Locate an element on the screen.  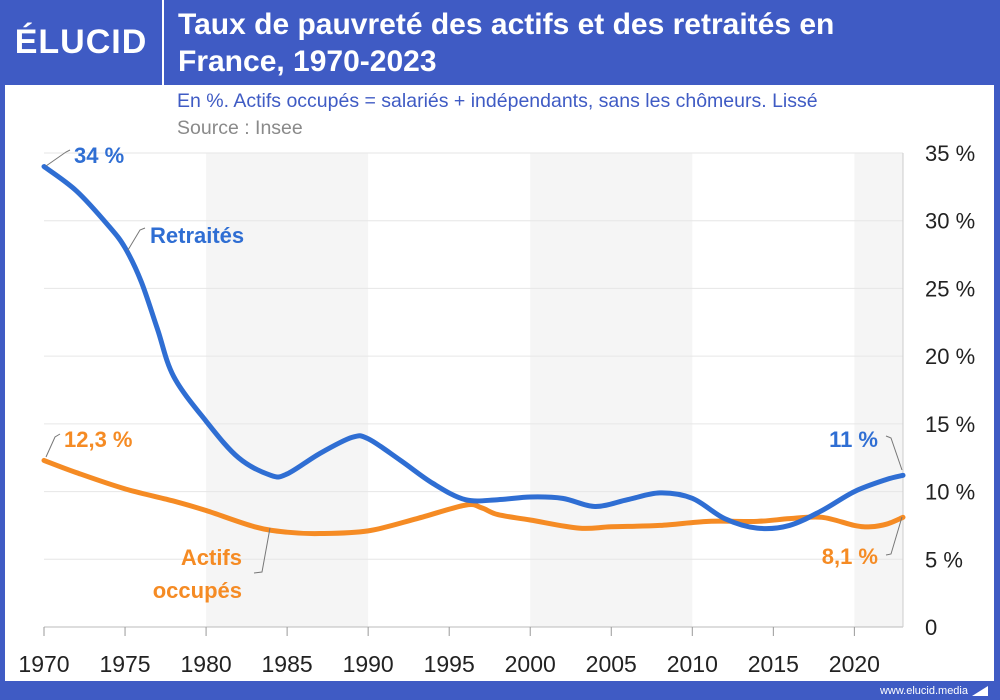
x-tick-label: 1970 is located at coordinates (43, 664).